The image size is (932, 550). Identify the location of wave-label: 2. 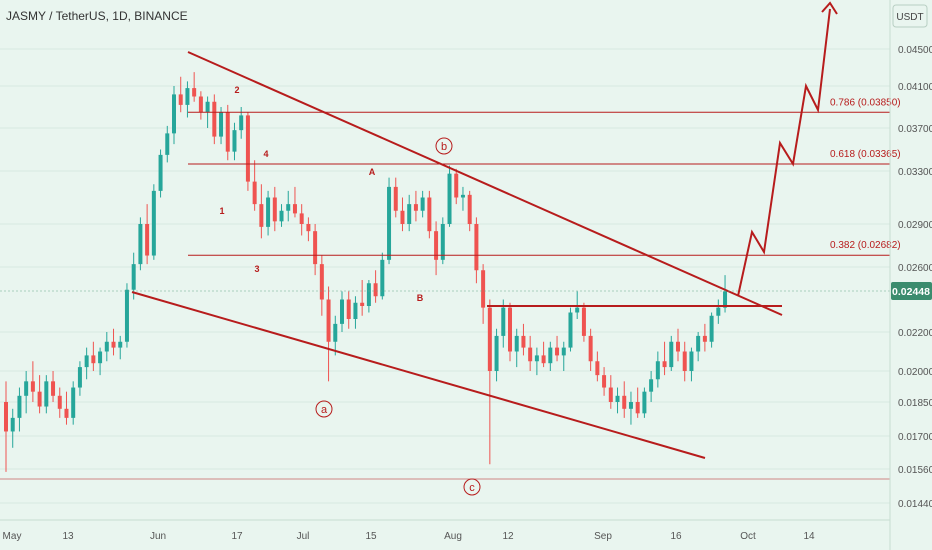
(236, 90).